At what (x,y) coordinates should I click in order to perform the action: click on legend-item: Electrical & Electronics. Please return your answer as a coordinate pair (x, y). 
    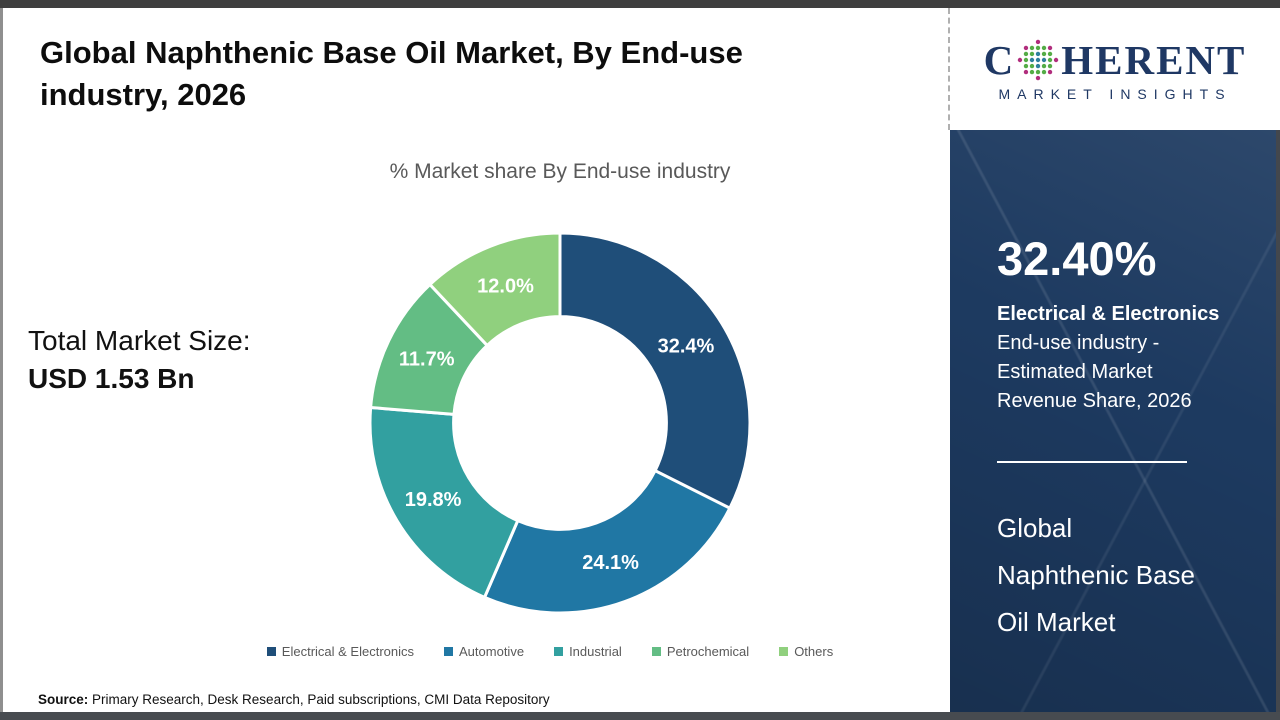
    Looking at the image, I should click on (340, 651).